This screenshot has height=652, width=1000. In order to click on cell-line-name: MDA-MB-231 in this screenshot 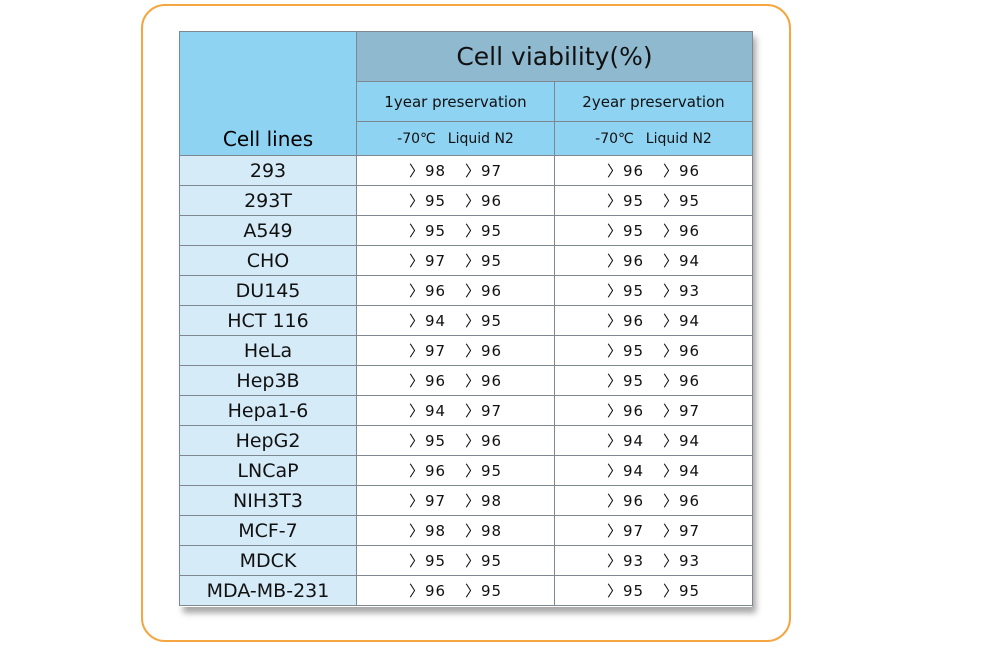, I will do `click(268, 590)`.